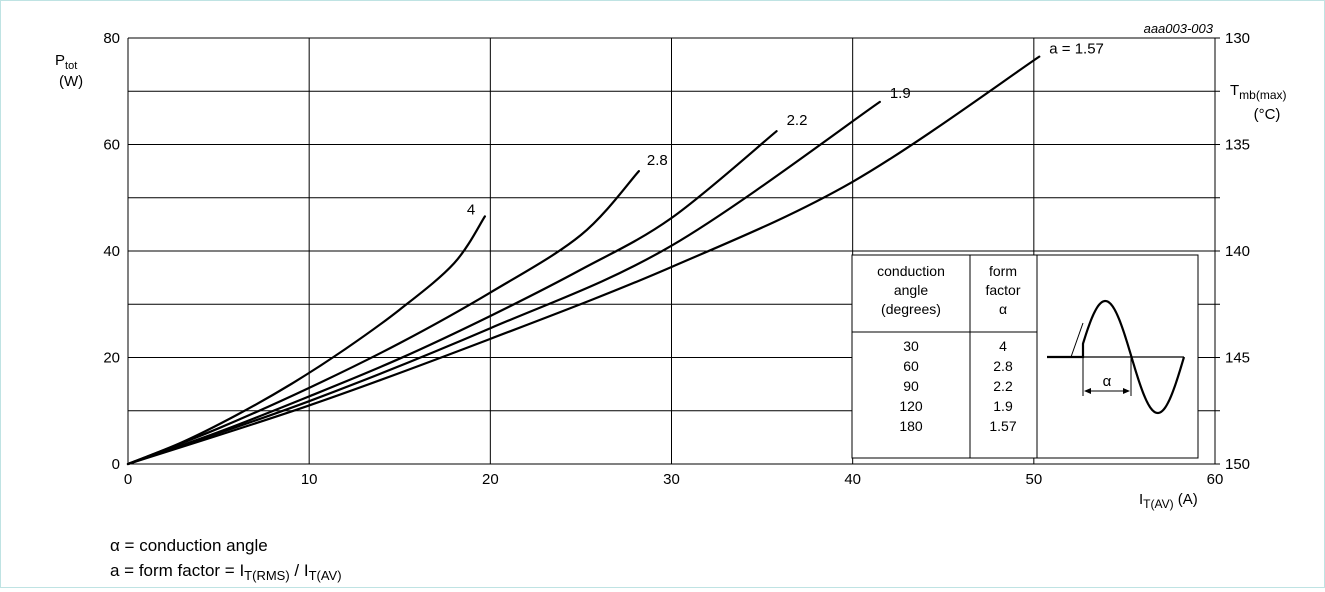 This screenshot has width=1325, height=592. Describe the element at coordinates (309, 479) in the screenshot. I see `x-tick-label: 10` at that location.